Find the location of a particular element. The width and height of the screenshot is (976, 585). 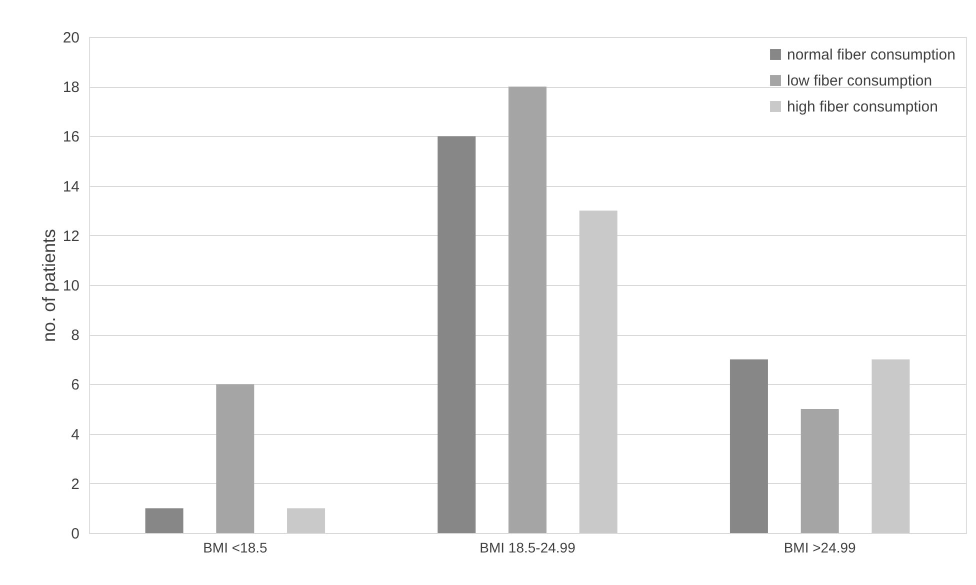

y-tick-label: 2 is located at coordinates (75, 484).